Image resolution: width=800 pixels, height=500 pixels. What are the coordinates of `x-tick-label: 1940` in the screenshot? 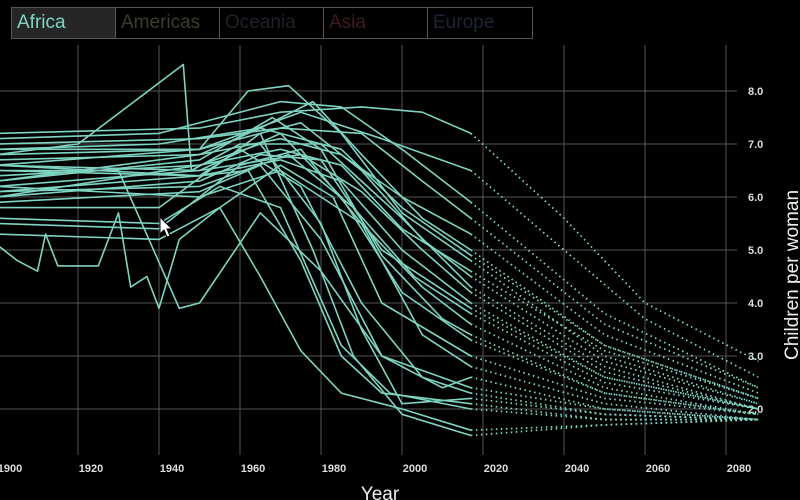 It's located at (172, 469).